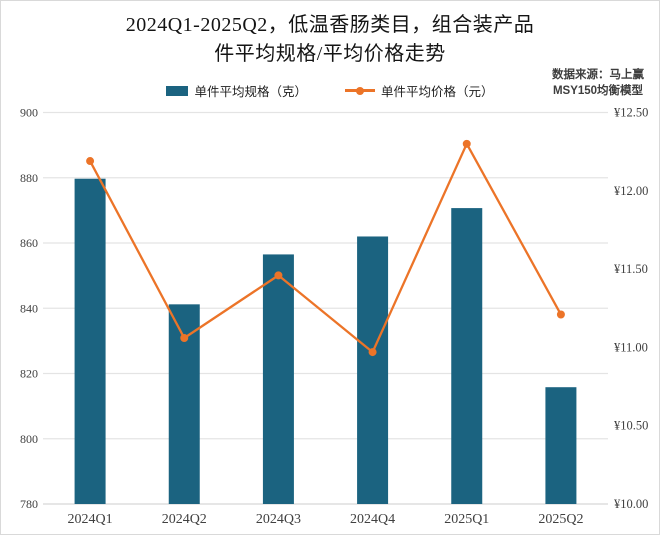 Image resolution: width=660 pixels, height=535 pixels. Describe the element at coordinates (561, 445) in the screenshot. I see `bar-2025Q2` at that location.